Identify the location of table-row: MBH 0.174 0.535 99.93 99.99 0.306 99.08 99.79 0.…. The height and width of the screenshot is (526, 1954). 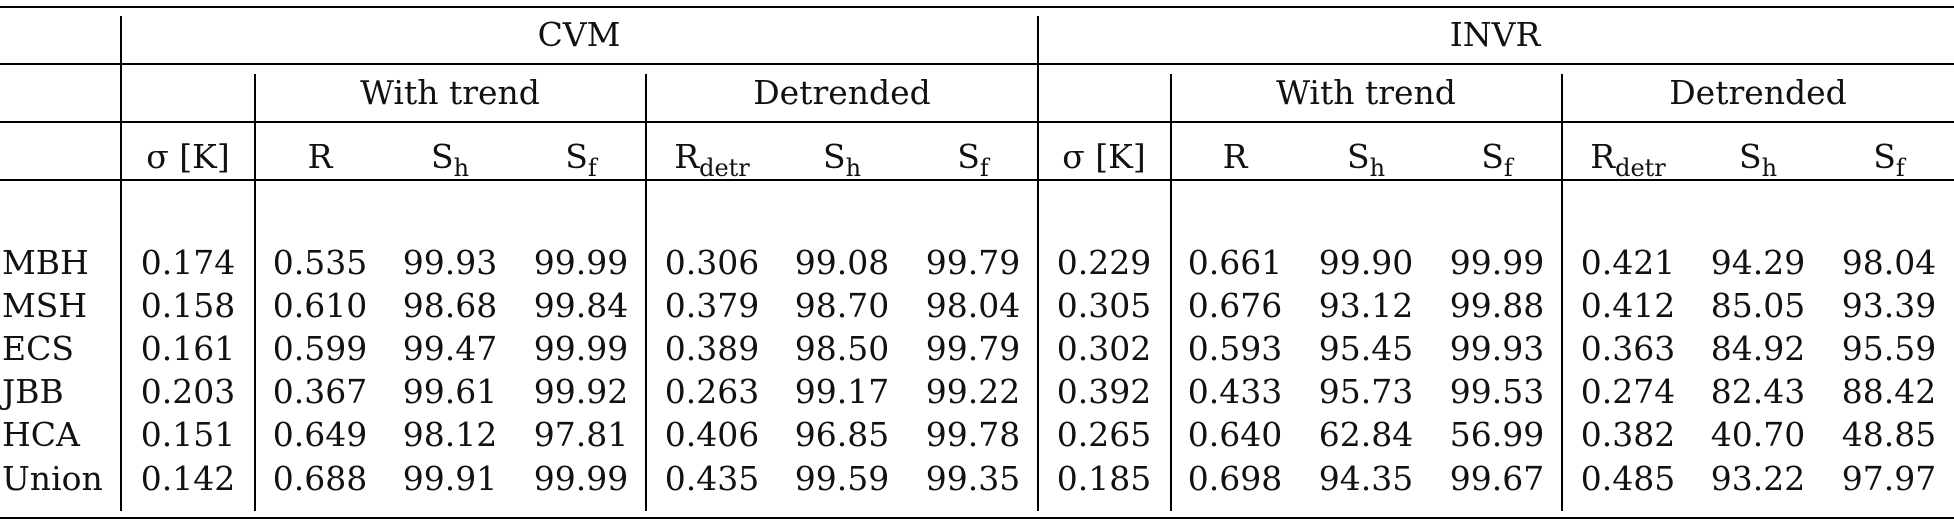
(969, 262).